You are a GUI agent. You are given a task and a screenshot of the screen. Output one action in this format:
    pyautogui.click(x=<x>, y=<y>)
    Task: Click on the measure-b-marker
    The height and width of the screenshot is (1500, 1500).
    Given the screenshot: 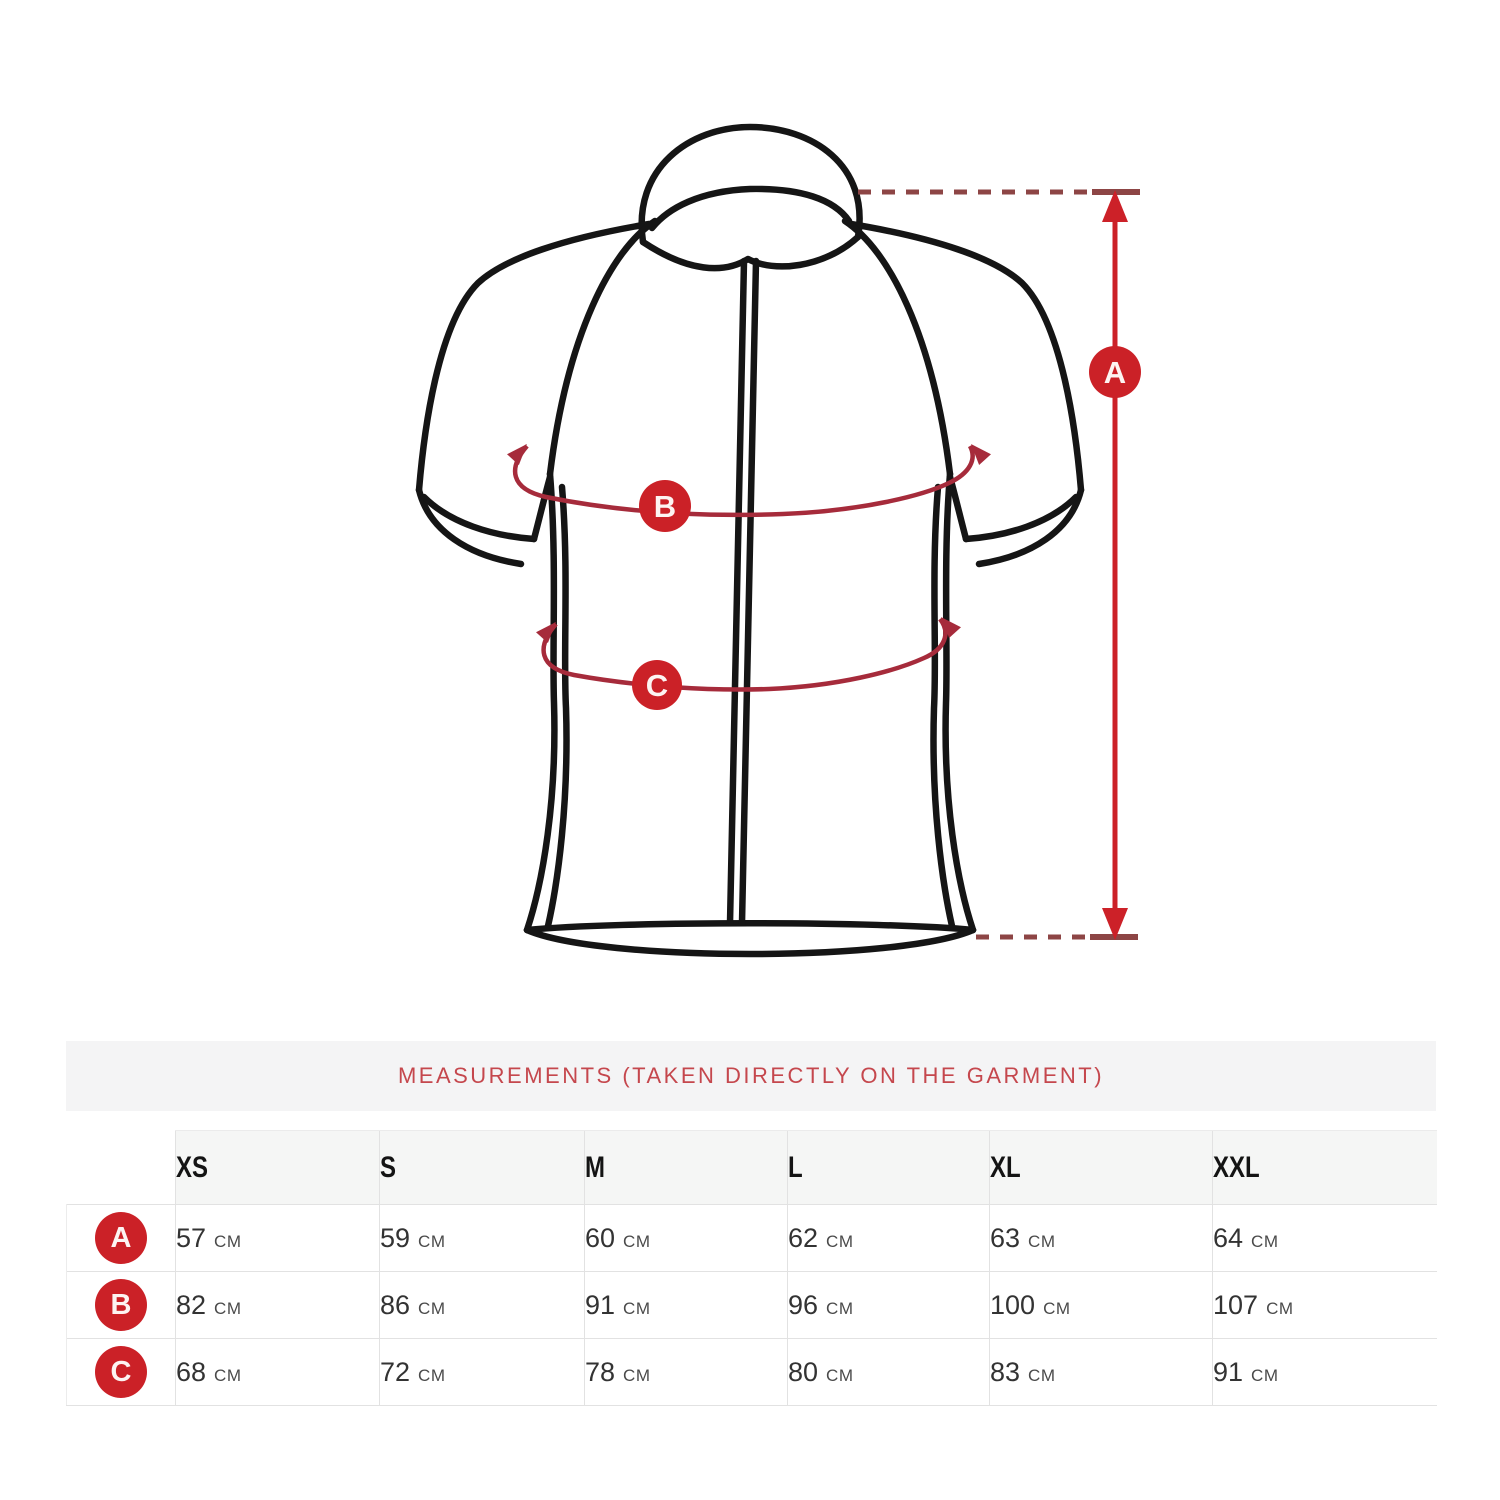 What is the action you would take?
    pyautogui.click(x=665, y=506)
    